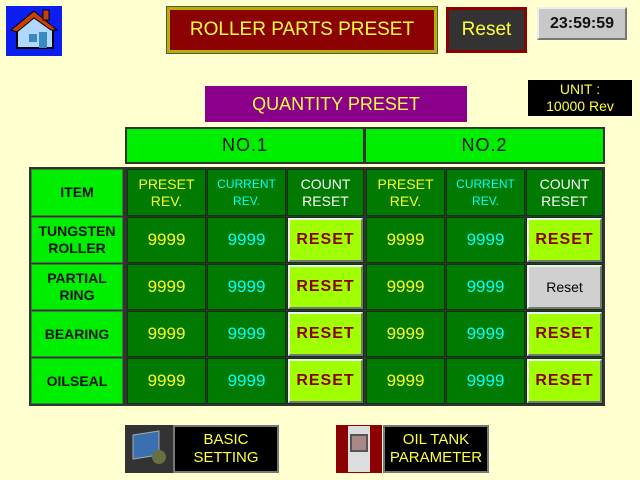  I want to click on item-name: BEARING, so click(77, 334).